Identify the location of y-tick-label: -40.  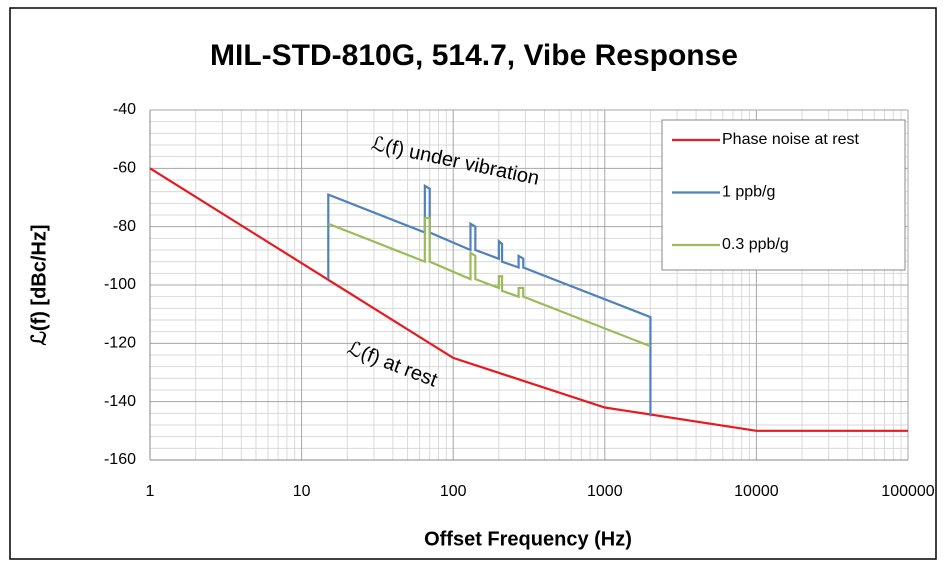
(124, 109).